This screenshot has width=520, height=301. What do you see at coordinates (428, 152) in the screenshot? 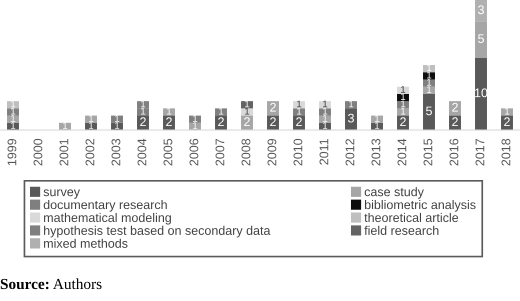
I see `x-tick-label: 2015` at bounding box center [428, 152].